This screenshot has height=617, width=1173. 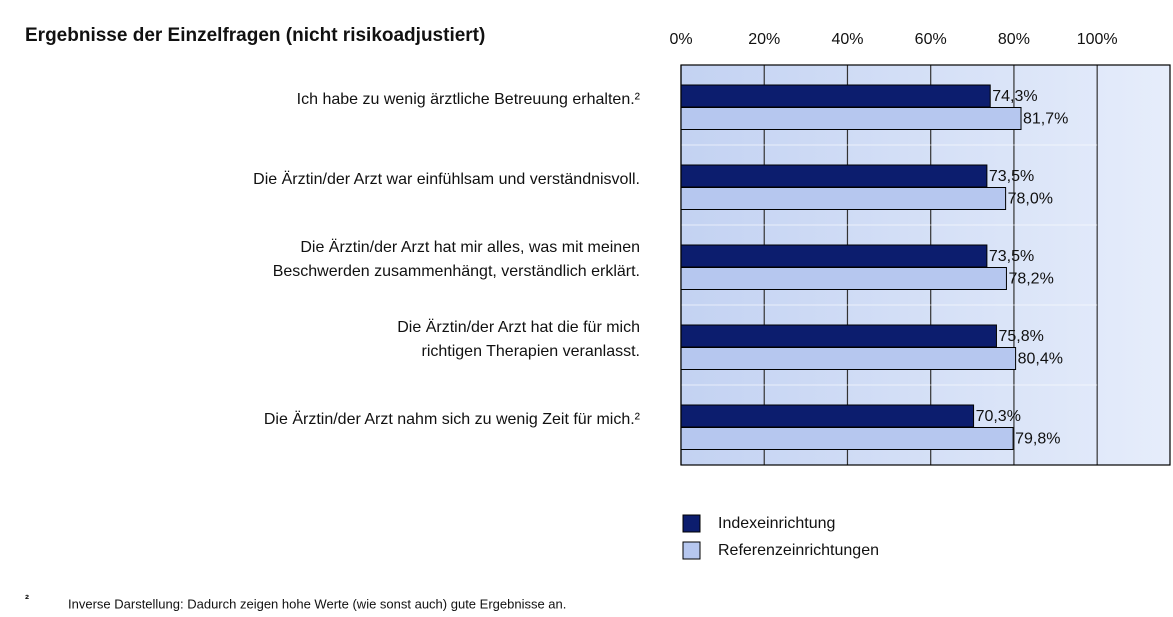 I want to click on x-tick-label: 40%, so click(x=847, y=39).